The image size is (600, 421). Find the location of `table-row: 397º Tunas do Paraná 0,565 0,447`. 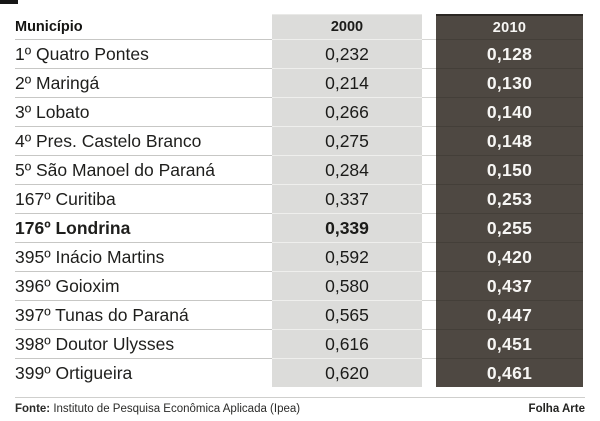

table-row: 397º Tunas do Paraná 0,565 0,447 is located at coordinates (299, 314).